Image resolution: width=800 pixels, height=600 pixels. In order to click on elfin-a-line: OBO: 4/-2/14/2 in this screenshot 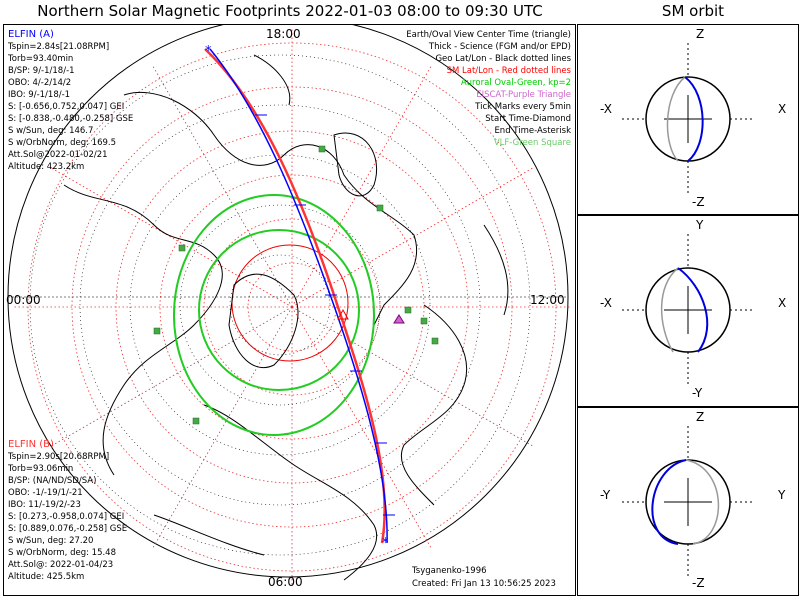, I will do `click(40, 83)`.